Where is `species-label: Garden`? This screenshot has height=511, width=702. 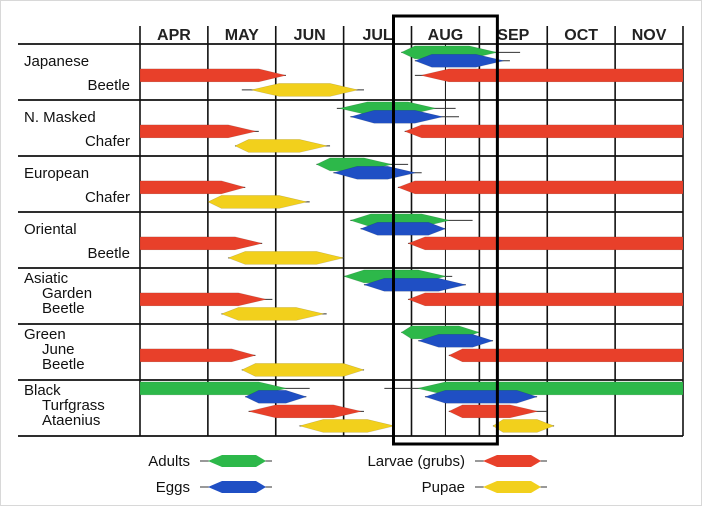 species-label: Garden is located at coordinates (67, 293).